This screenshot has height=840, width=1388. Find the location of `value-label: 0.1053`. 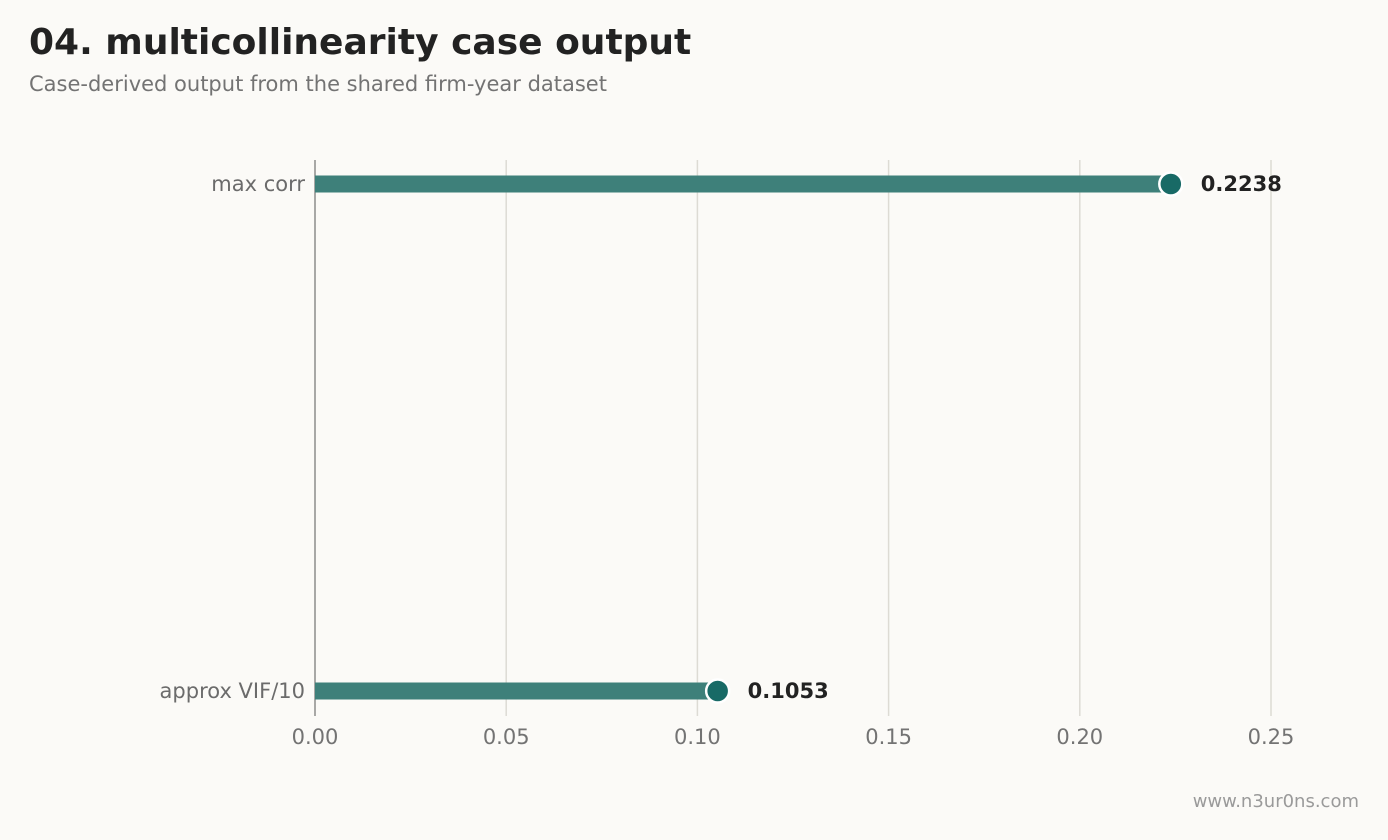

value-label: 0.1053 is located at coordinates (788, 691).